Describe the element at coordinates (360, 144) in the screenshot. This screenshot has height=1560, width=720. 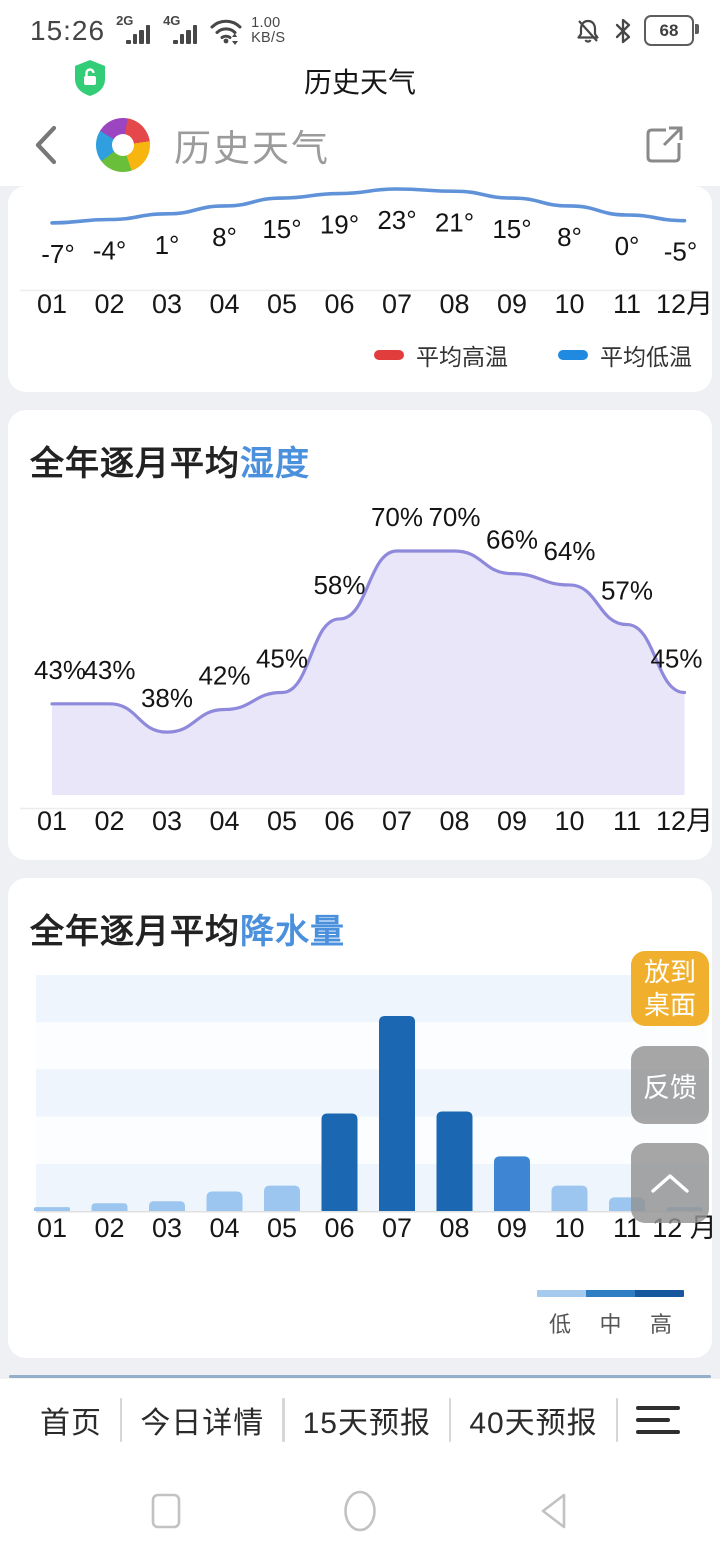
I see `app-header: 历史天气` at that location.